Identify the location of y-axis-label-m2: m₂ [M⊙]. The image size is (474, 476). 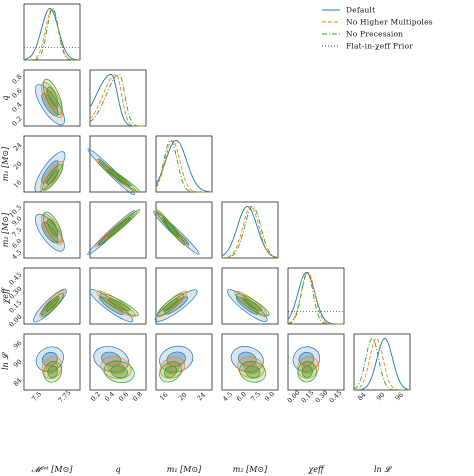
(5, 229).